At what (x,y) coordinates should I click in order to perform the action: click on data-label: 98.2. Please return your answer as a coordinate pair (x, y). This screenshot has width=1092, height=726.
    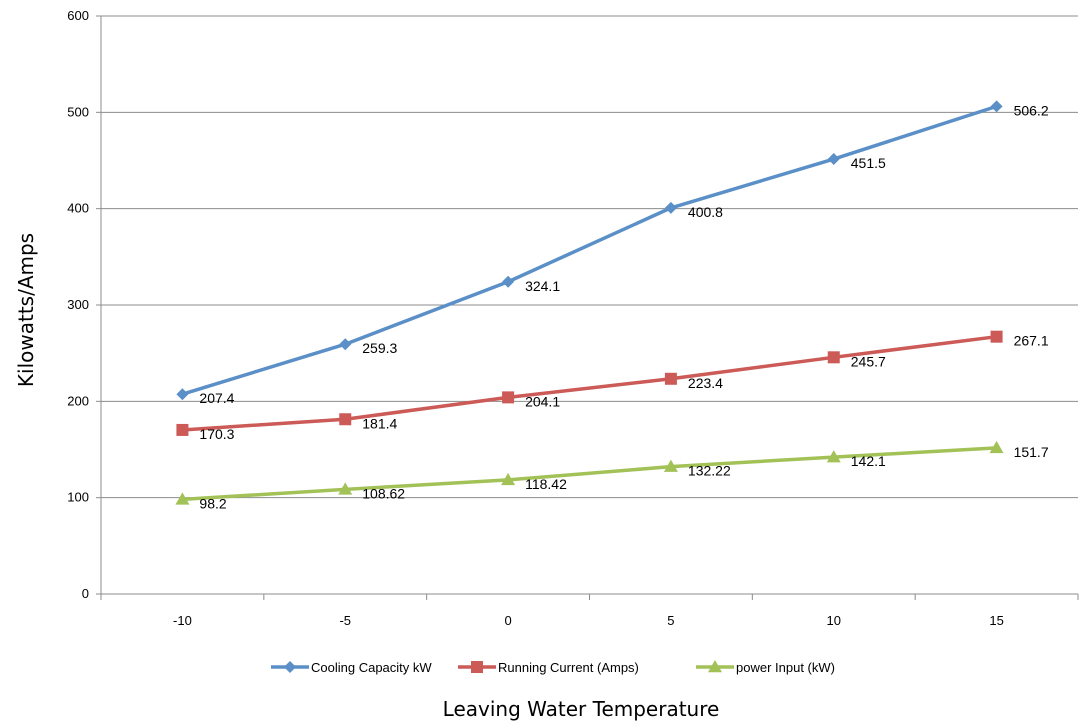
    Looking at the image, I should click on (212, 503).